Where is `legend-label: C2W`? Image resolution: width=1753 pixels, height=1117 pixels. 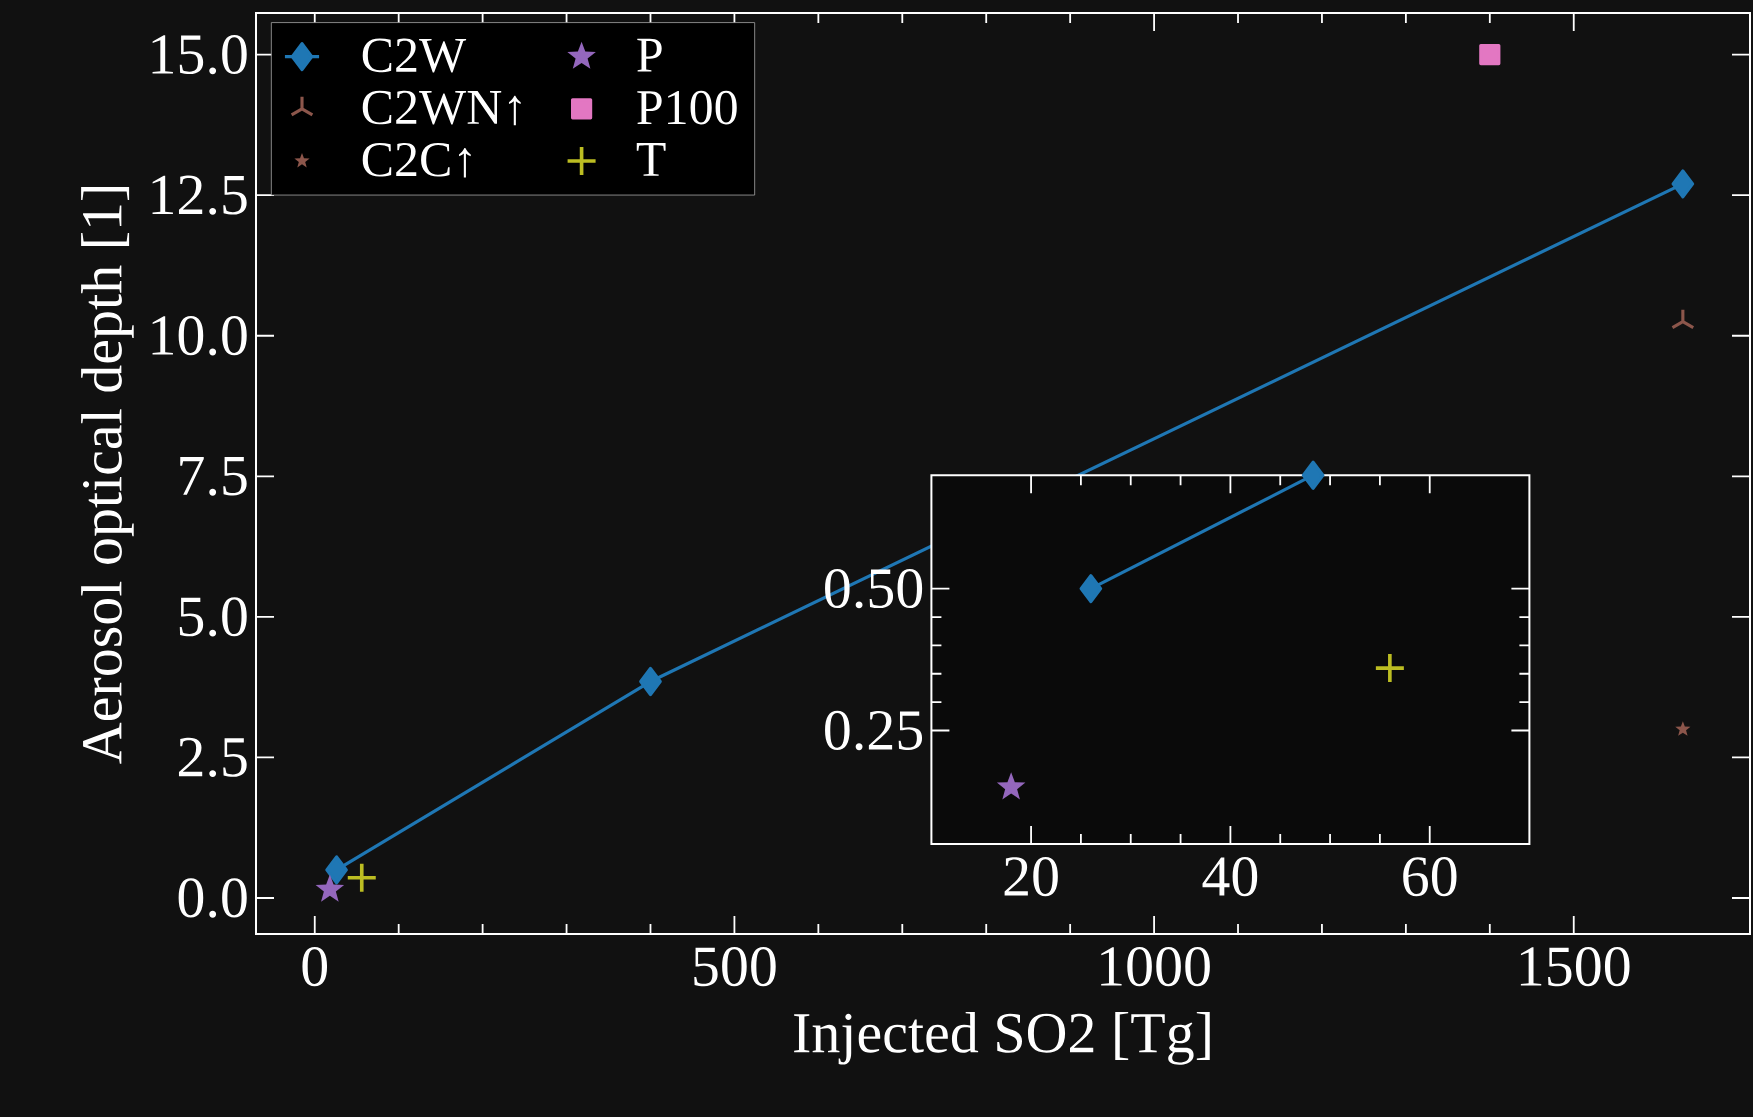 legend-label: C2W is located at coordinates (414, 55).